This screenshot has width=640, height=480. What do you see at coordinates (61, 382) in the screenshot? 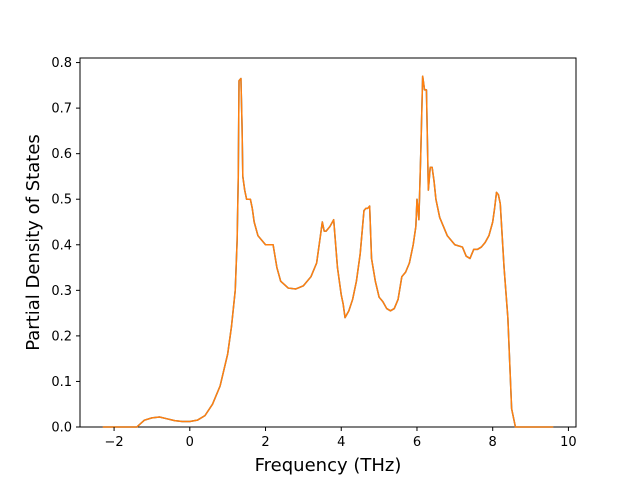
I see `y-tick-label: 0.1` at bounding box center [61, 382].